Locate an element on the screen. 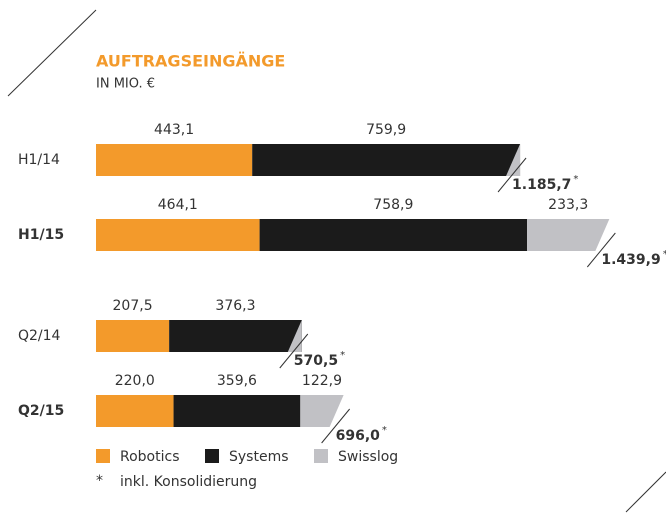  category-label: Q2/15 is located at coordinates (41, 411).